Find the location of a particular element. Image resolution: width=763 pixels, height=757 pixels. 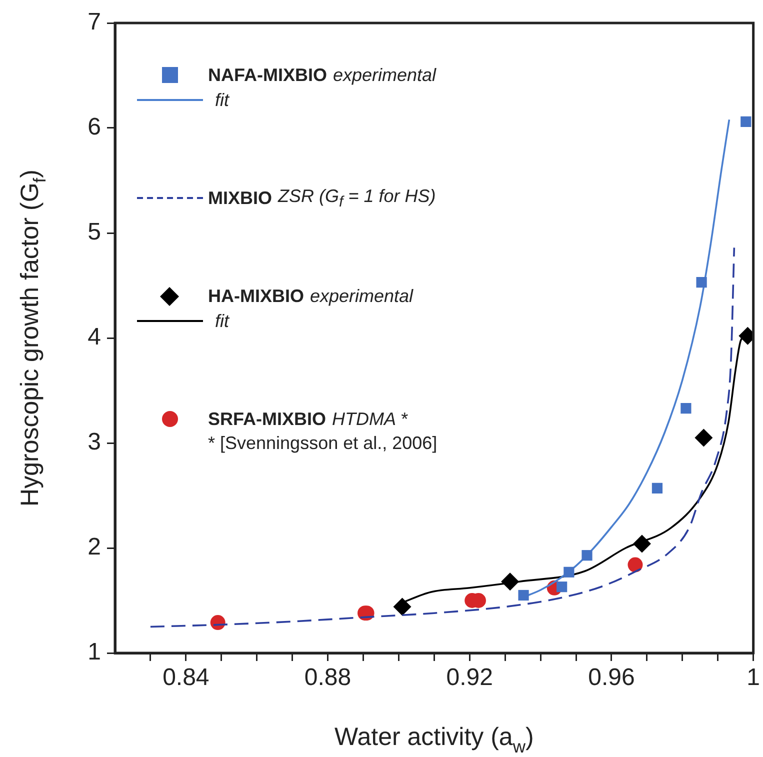

legend-label: NAFA-MIXBIO experimental is located at coordinates (322, 75).